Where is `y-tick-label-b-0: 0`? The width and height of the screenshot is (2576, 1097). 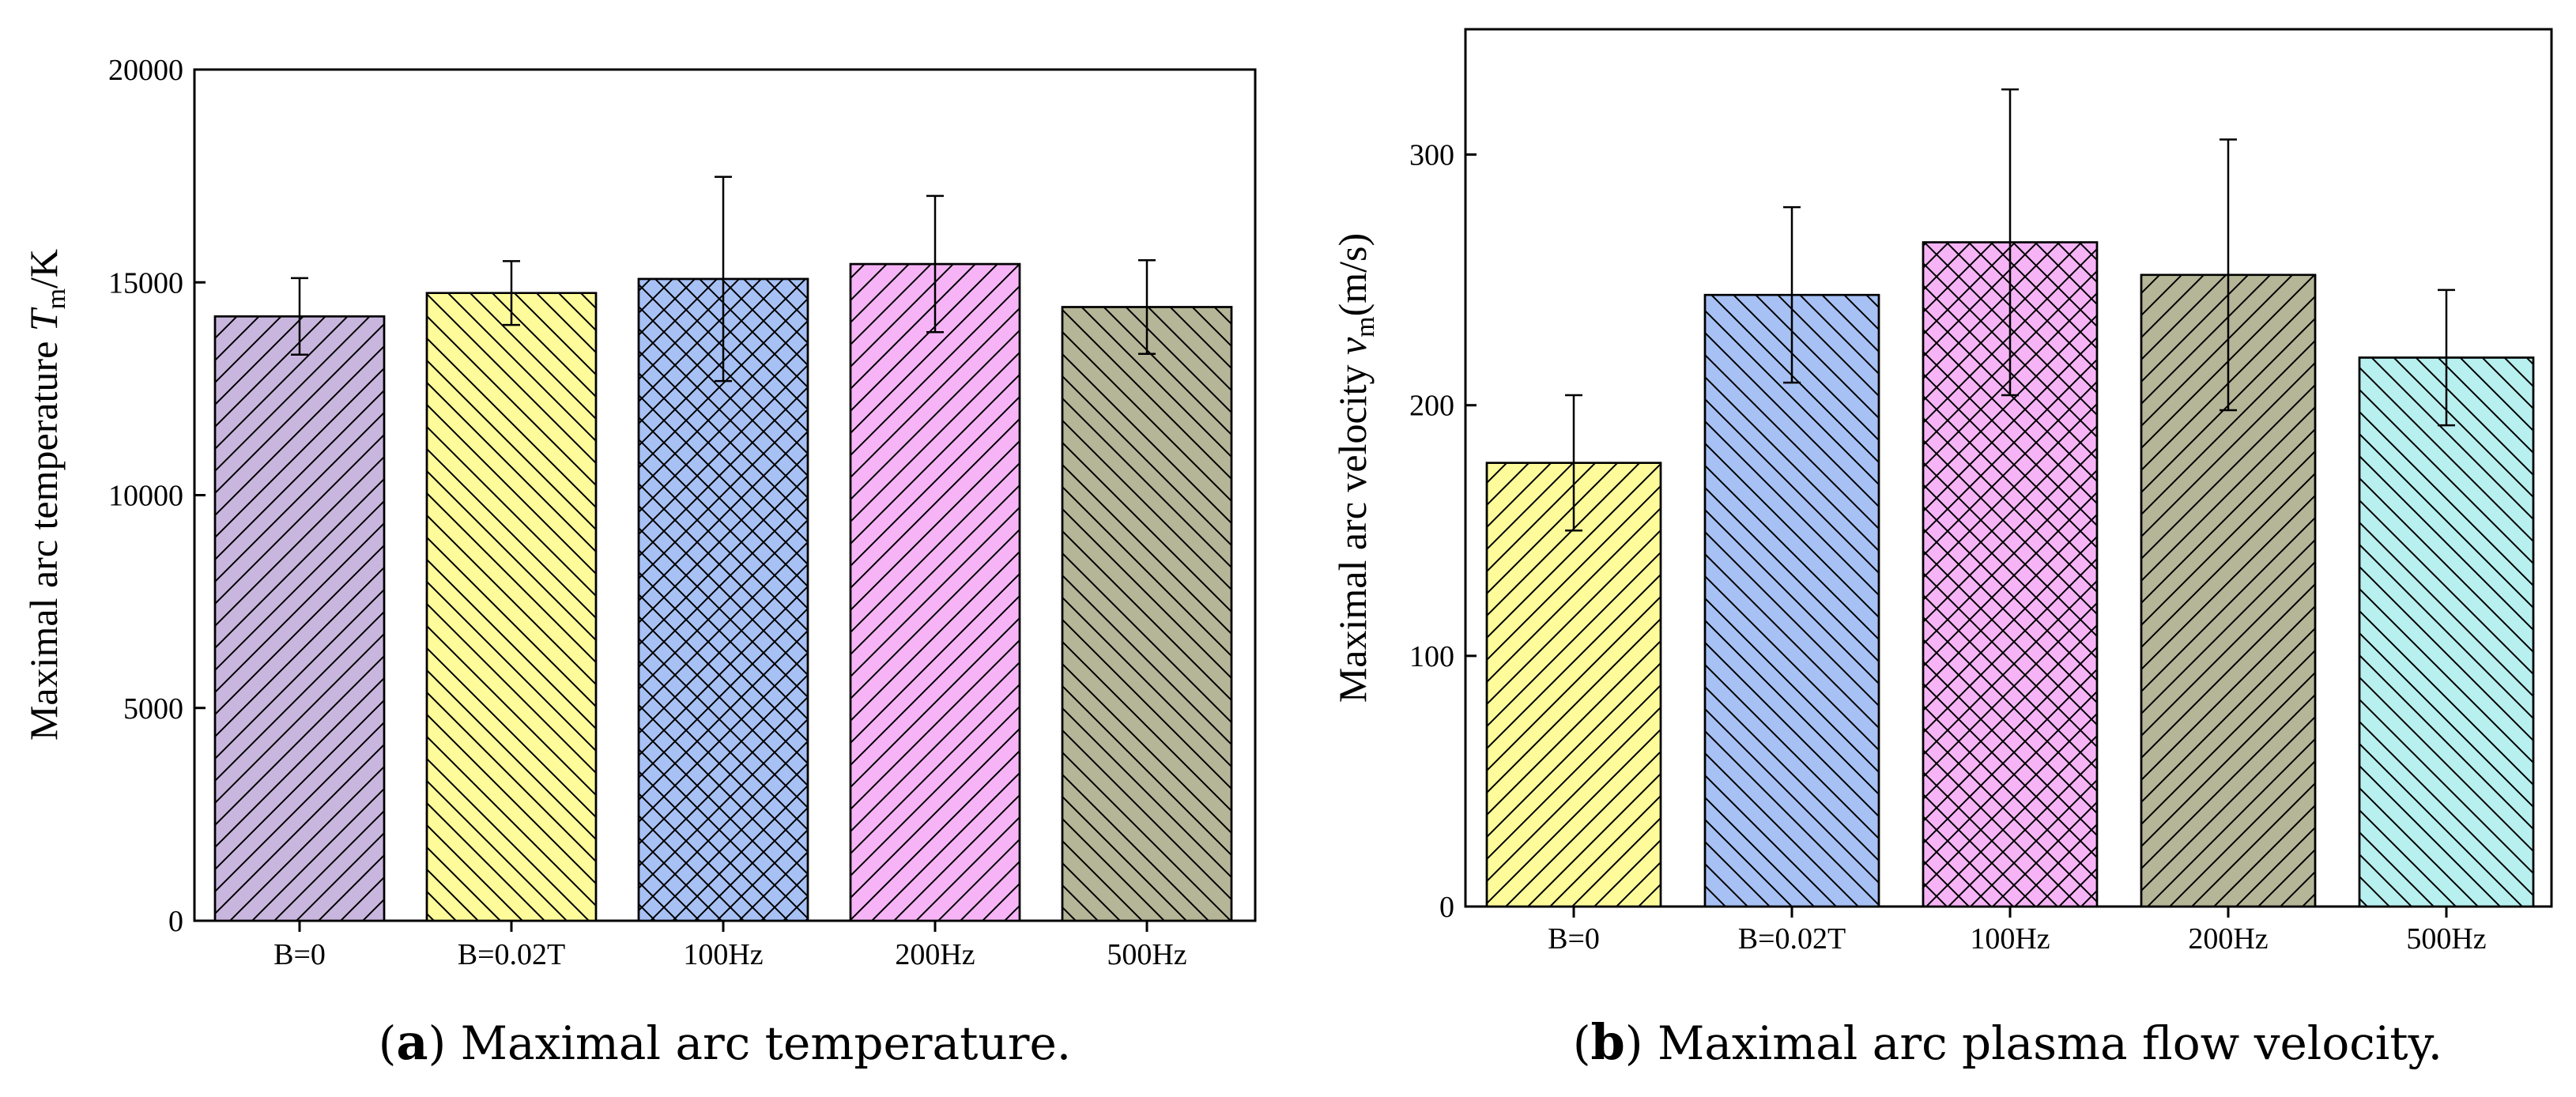 y-tick-label-b-0: 0 is located at coordinates (1446, 907).